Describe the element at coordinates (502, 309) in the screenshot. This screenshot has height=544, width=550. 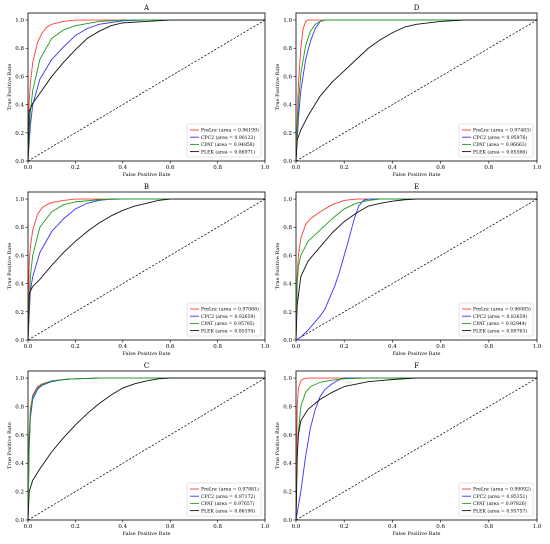
I see `legend-entry: PreLnc (area = 0.96085)` at that location.